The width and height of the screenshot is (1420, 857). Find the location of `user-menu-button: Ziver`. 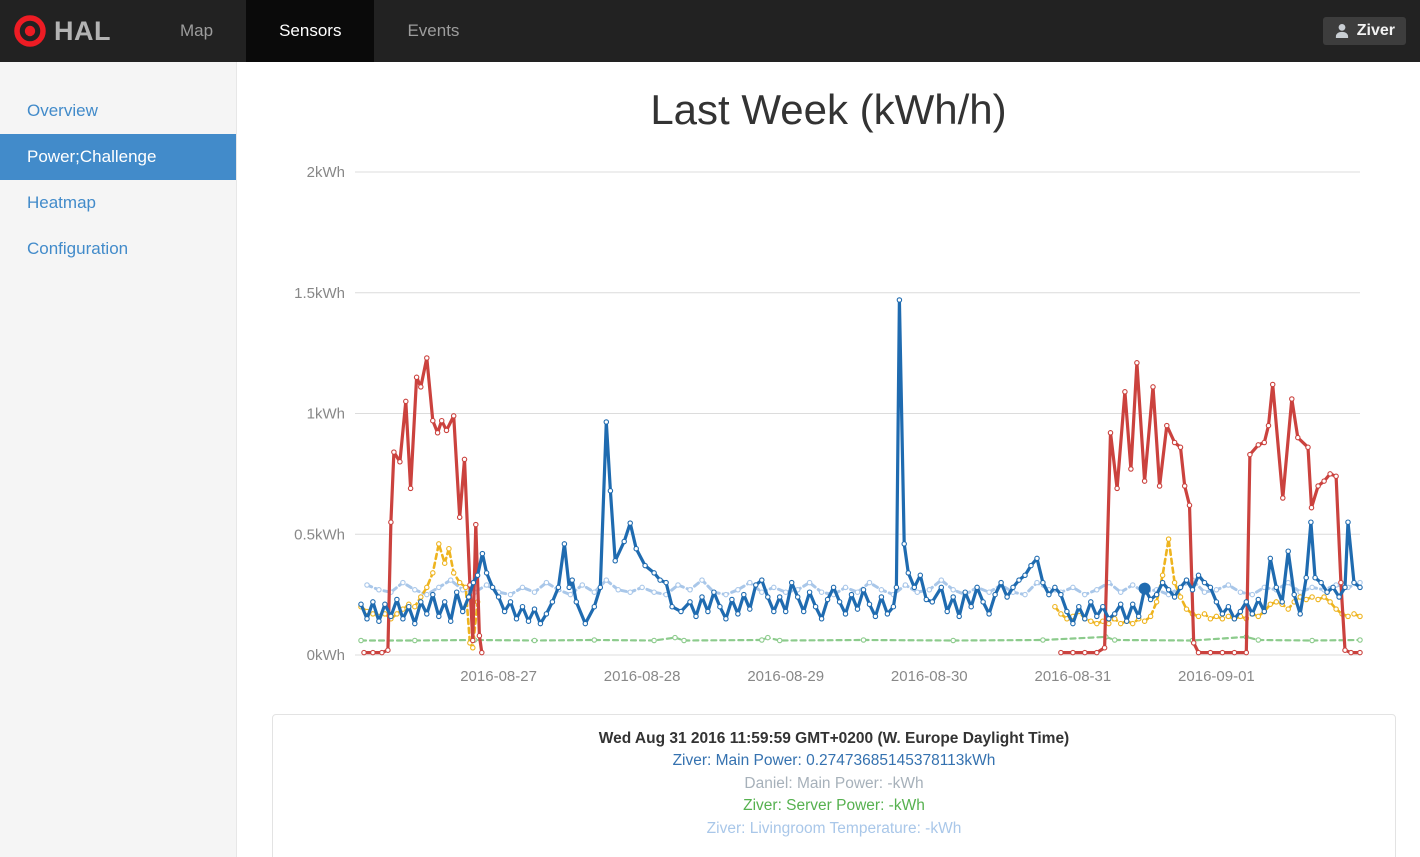

user-menu-button: Ziver is located at coordinates (1364, 31).